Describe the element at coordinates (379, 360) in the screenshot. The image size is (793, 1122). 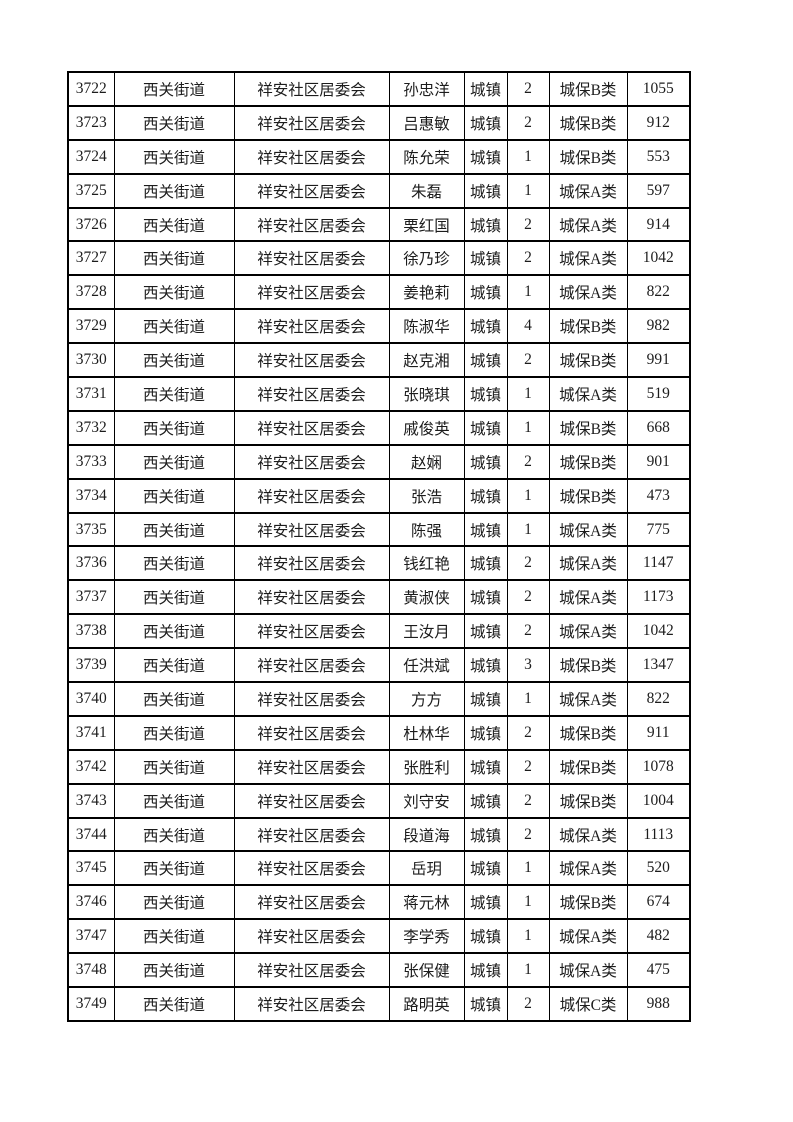
I see `table-row: 3730 西关街道 祥安社区居委会 赵克湘 城镇 2 城保B类 991` at that location.